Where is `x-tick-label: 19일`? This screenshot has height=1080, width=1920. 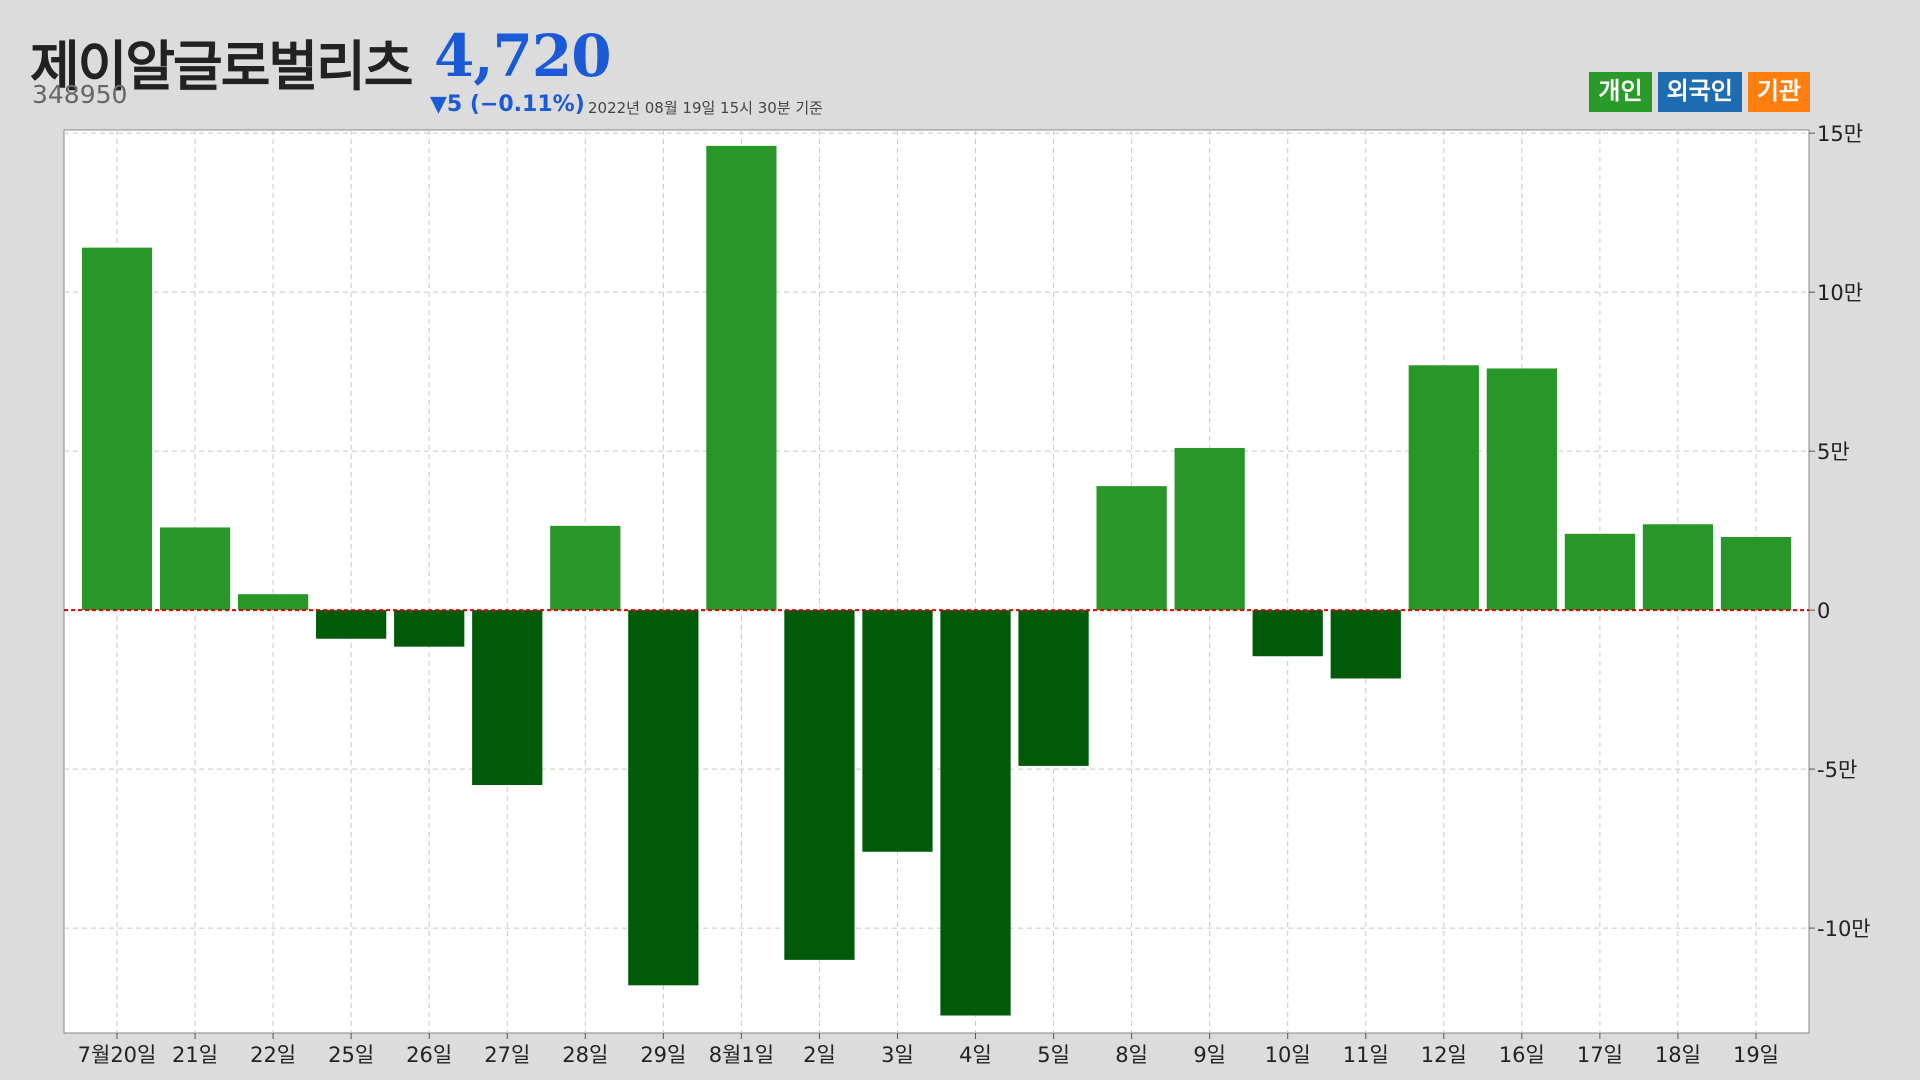 x-tick-label: 19일 is located at coordinates (1756, 1055).